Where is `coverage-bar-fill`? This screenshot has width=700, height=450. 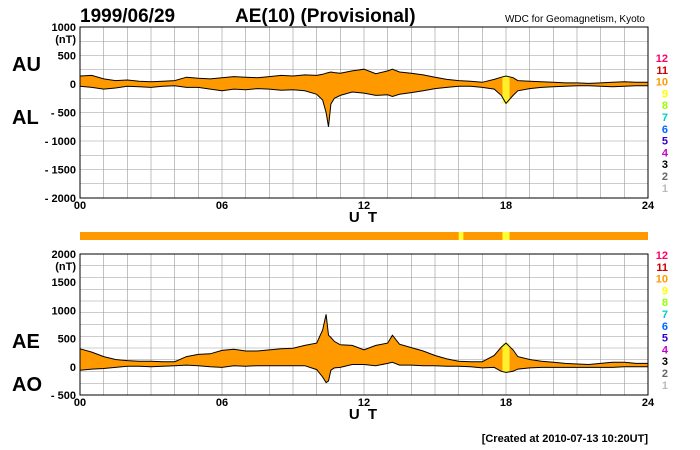
coverage-bar-fill is located at coordinates (364, 236).